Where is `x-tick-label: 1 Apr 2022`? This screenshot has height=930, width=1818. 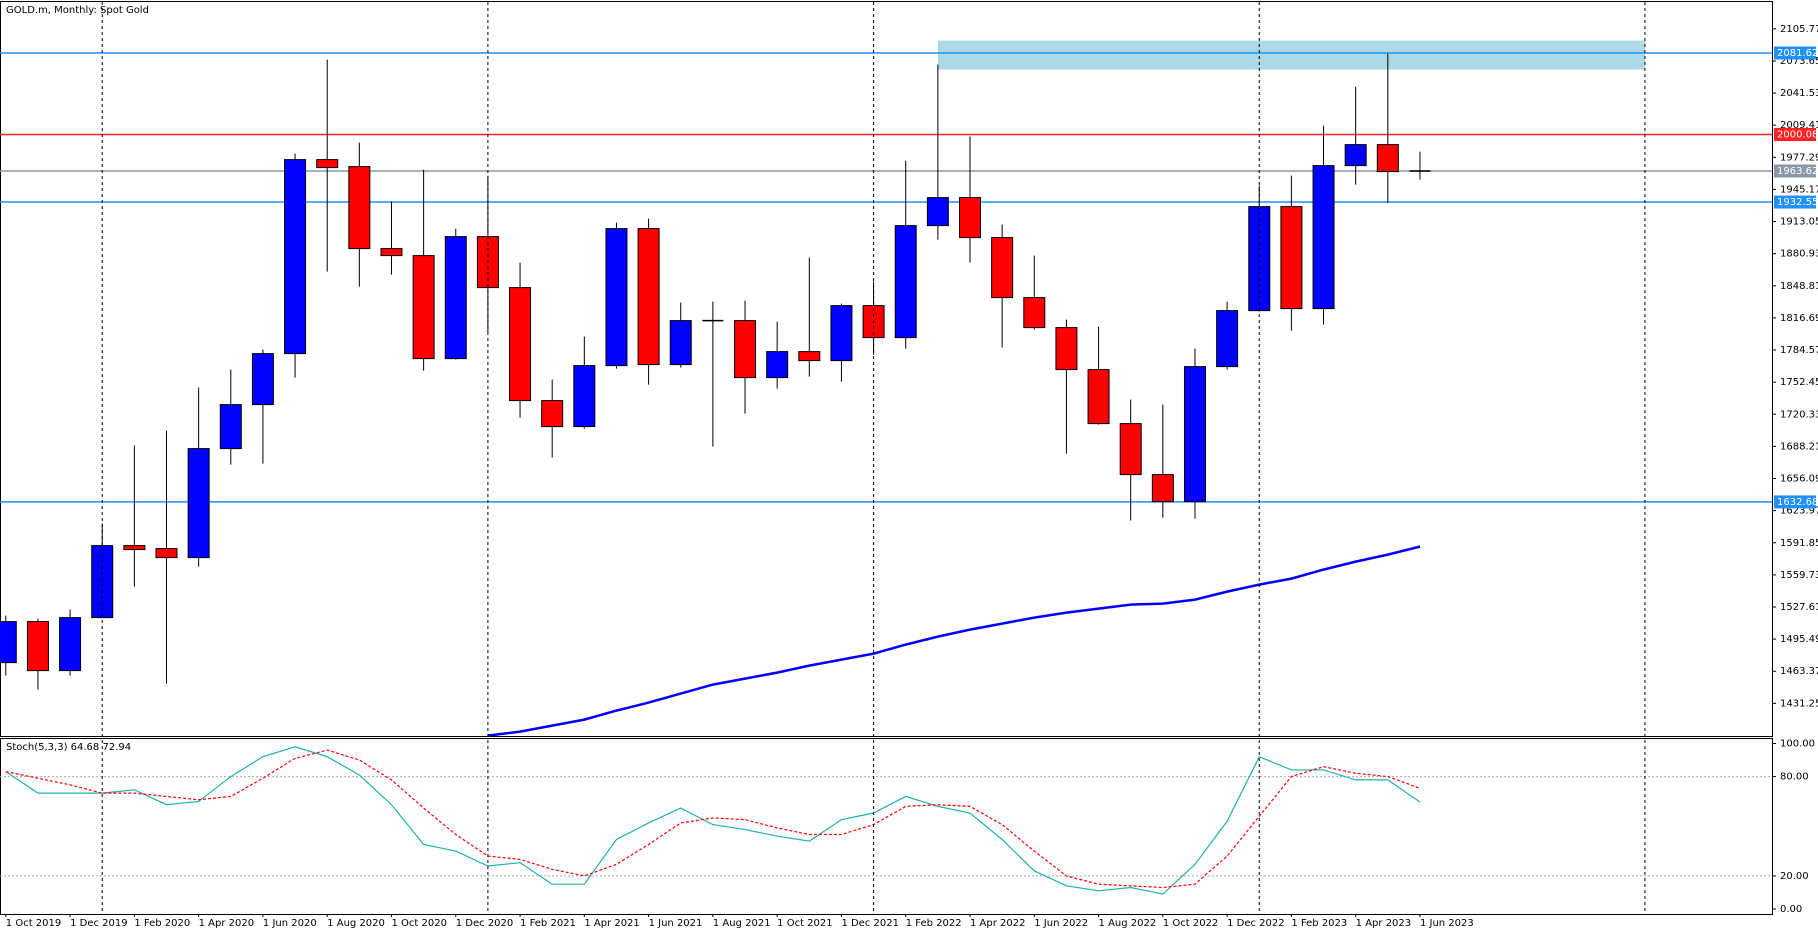
x-tick-label: 1 Apr 2022 is located at coordinates (997, 923).